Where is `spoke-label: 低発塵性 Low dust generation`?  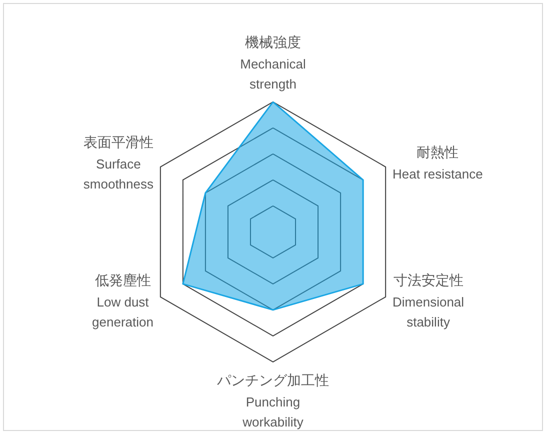 spoke-label: 低発塵性 Low dust generation is located at coordinates (123, 301).